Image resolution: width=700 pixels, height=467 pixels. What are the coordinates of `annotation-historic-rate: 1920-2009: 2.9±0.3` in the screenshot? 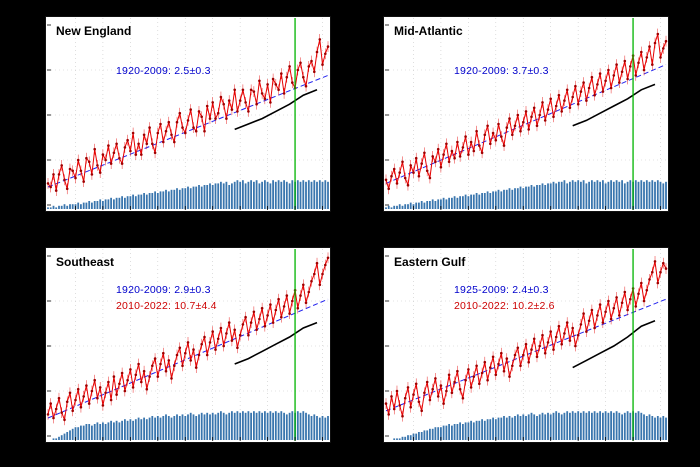 It's located at (163, 290).